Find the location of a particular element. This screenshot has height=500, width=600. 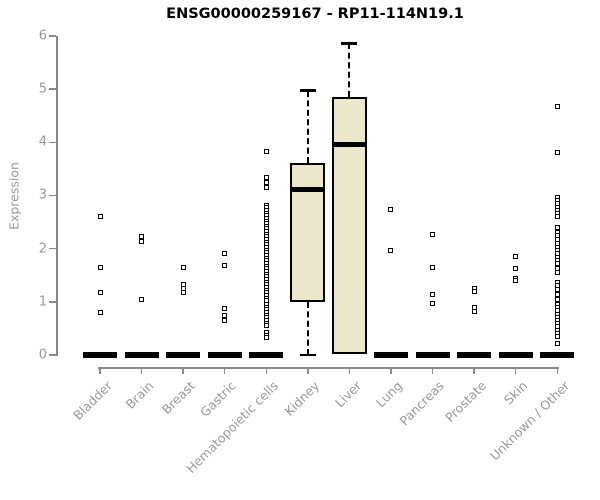

y-tick-label: 0 is located at coordinates (42, 355).